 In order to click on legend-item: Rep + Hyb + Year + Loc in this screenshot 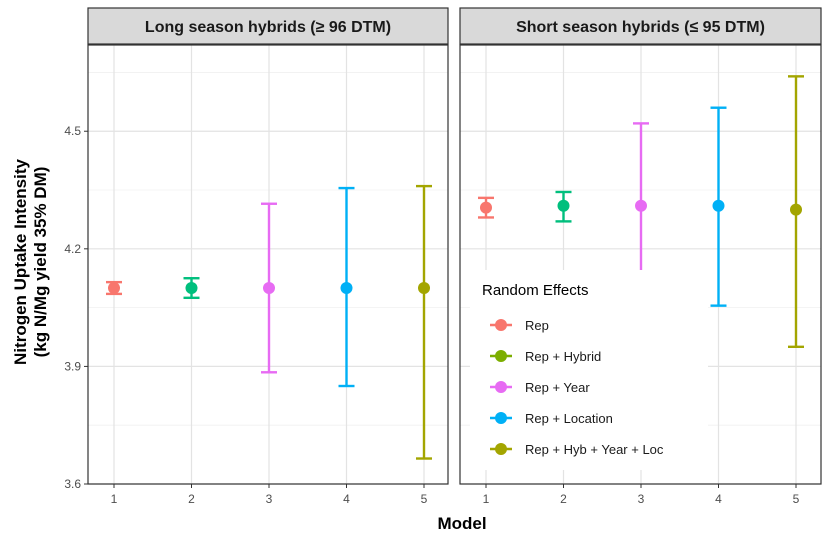, I will do `click(577, 449)`.